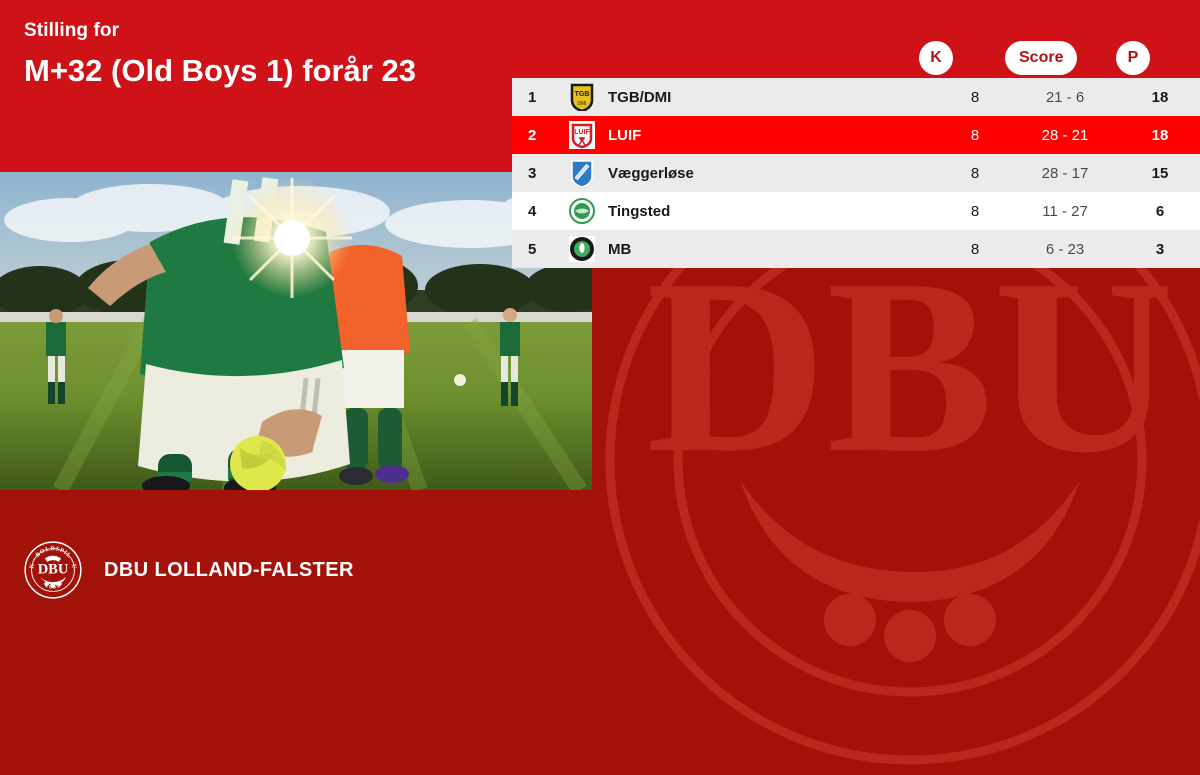 This screenshot has width=1200, height=775. I want to click on svg-text: LUIF, so click(582, 132).